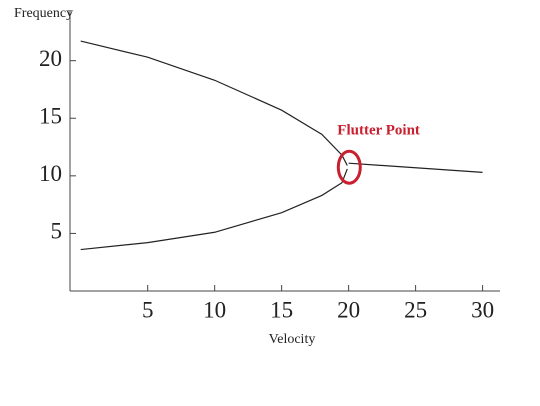 The width and height of the screenshot is (540, 406). I want to click on x-tick-label: 15, so click(281, 309).